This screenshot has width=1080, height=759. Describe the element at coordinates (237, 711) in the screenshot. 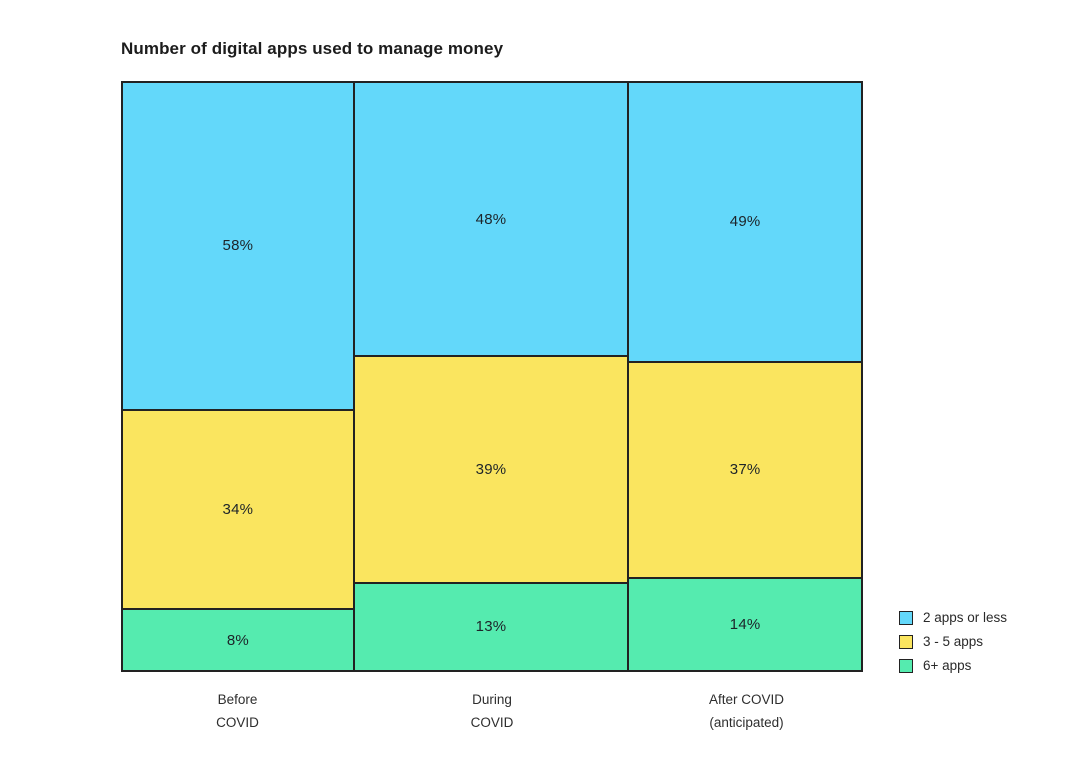

I see `x-axis-label-before-covid: Before COVID` at that location.